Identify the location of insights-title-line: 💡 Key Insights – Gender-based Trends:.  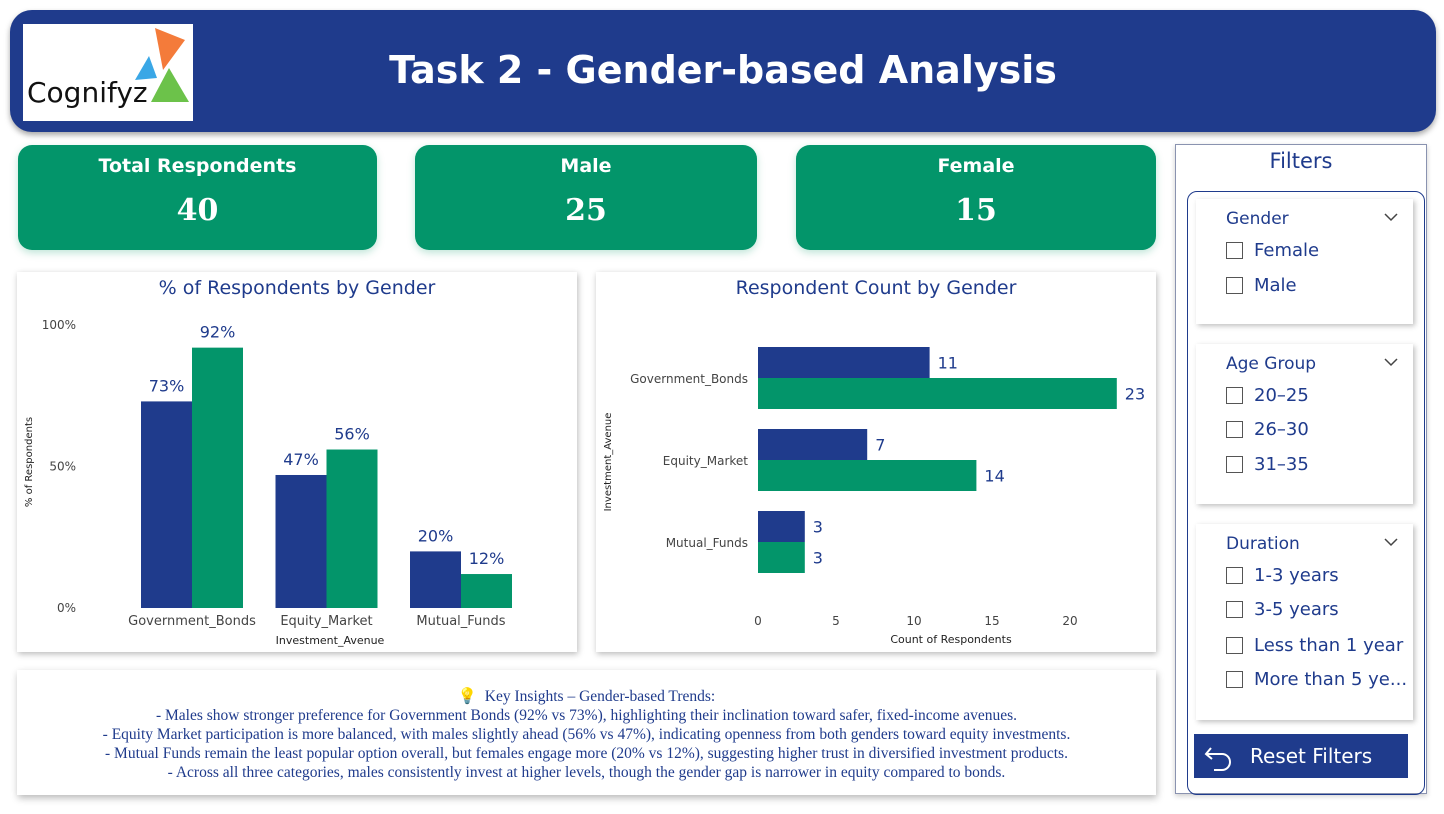
(586, 696).